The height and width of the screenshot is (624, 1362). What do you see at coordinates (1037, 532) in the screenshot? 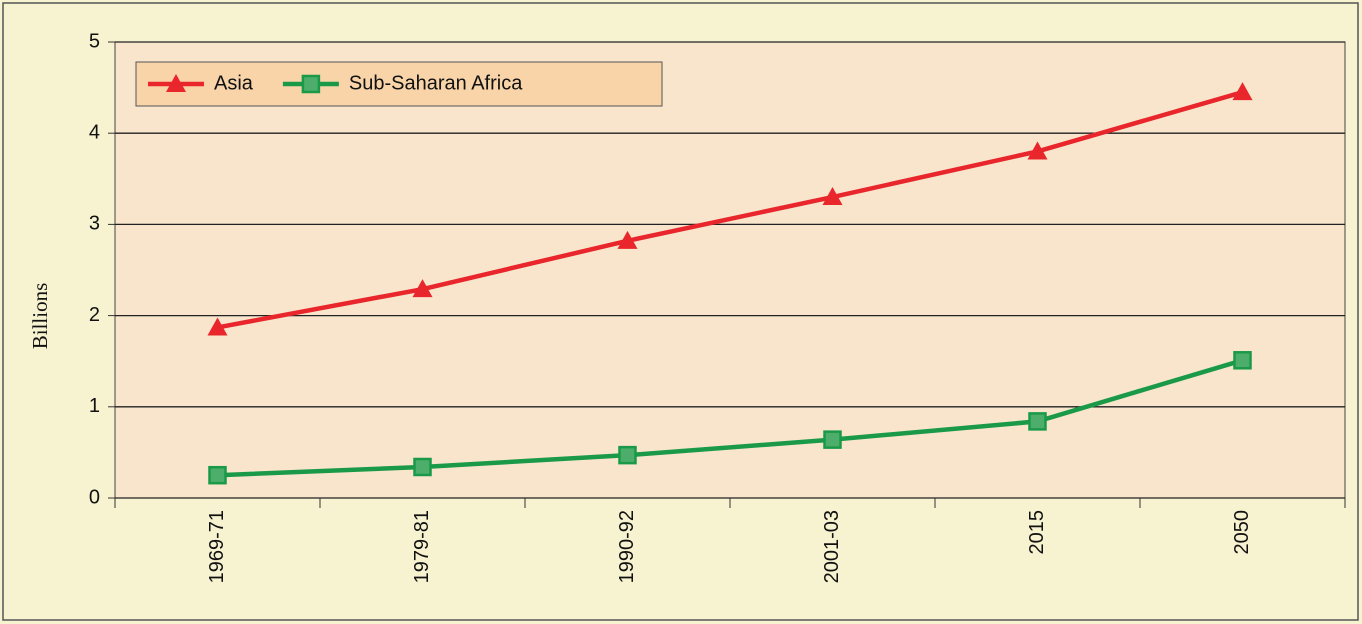
I see `x-tick-label: 2015` at bounding box center [1037, 532].